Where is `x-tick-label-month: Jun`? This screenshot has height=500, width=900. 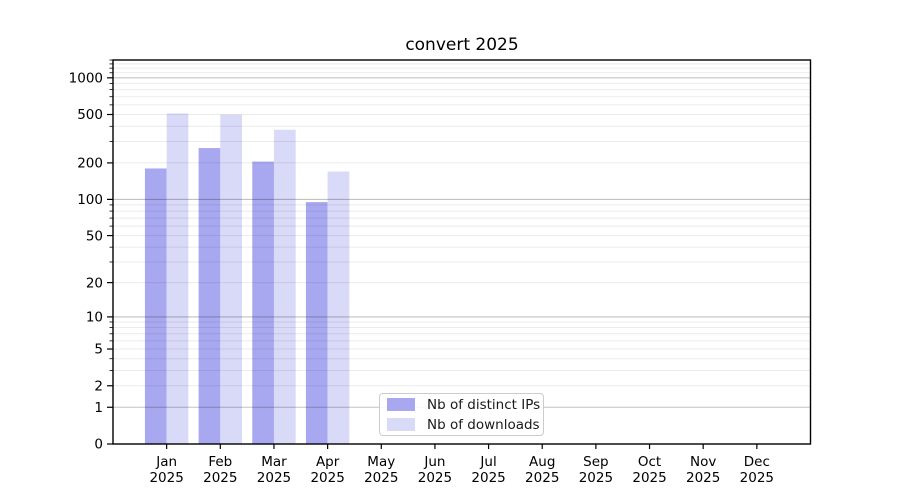 x-tick-label-month: Jun is located at coordinates (434, 462).